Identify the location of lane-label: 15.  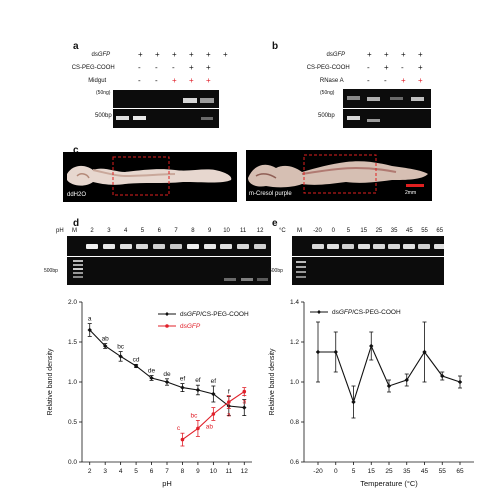
(364, 231).